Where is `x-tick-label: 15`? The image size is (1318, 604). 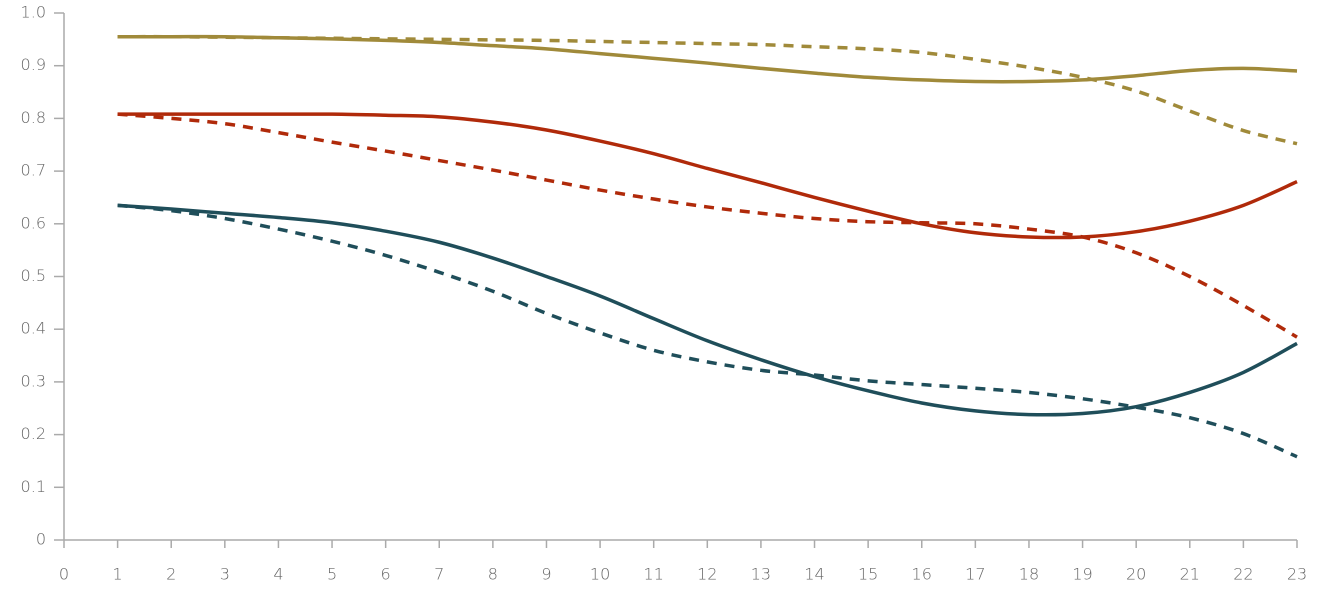
x-tick-label: 15 is located at coordinates (868, 574).